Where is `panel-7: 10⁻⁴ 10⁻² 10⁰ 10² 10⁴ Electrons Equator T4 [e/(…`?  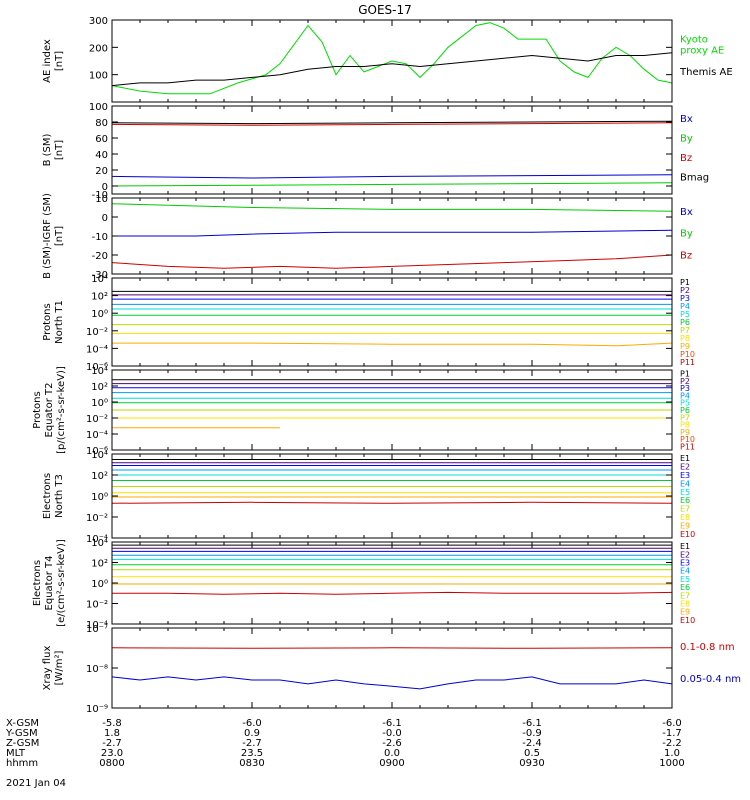 panel-7: 10⁻⁴ 10⁻² 10⁰ 10² 10⁴ Electrons Equator T4 [e/(… is located at coordinates (363, 584).